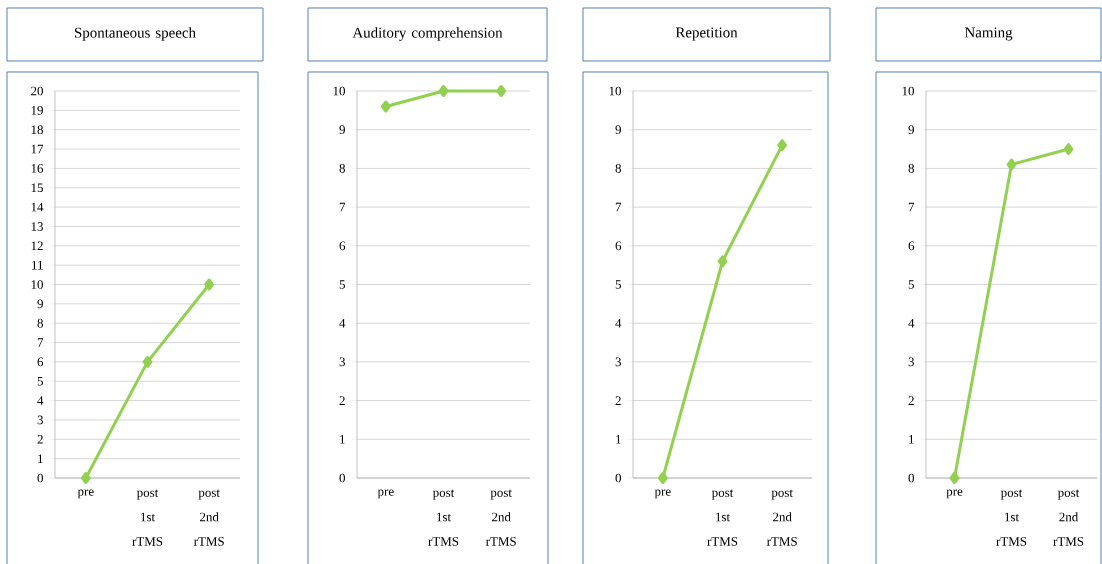  What do you see at coordinates (37, 207) in the screenshot?
I see `y-tick-label: 14` at bounding box center [37, 207].